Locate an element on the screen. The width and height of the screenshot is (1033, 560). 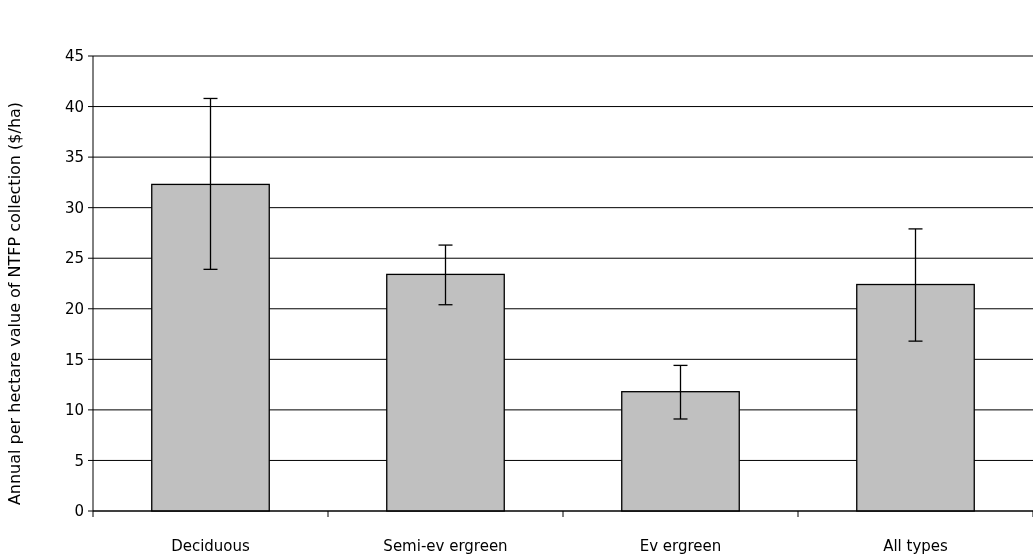
y-tick-label: 45 is located at coordinates (74, 56).